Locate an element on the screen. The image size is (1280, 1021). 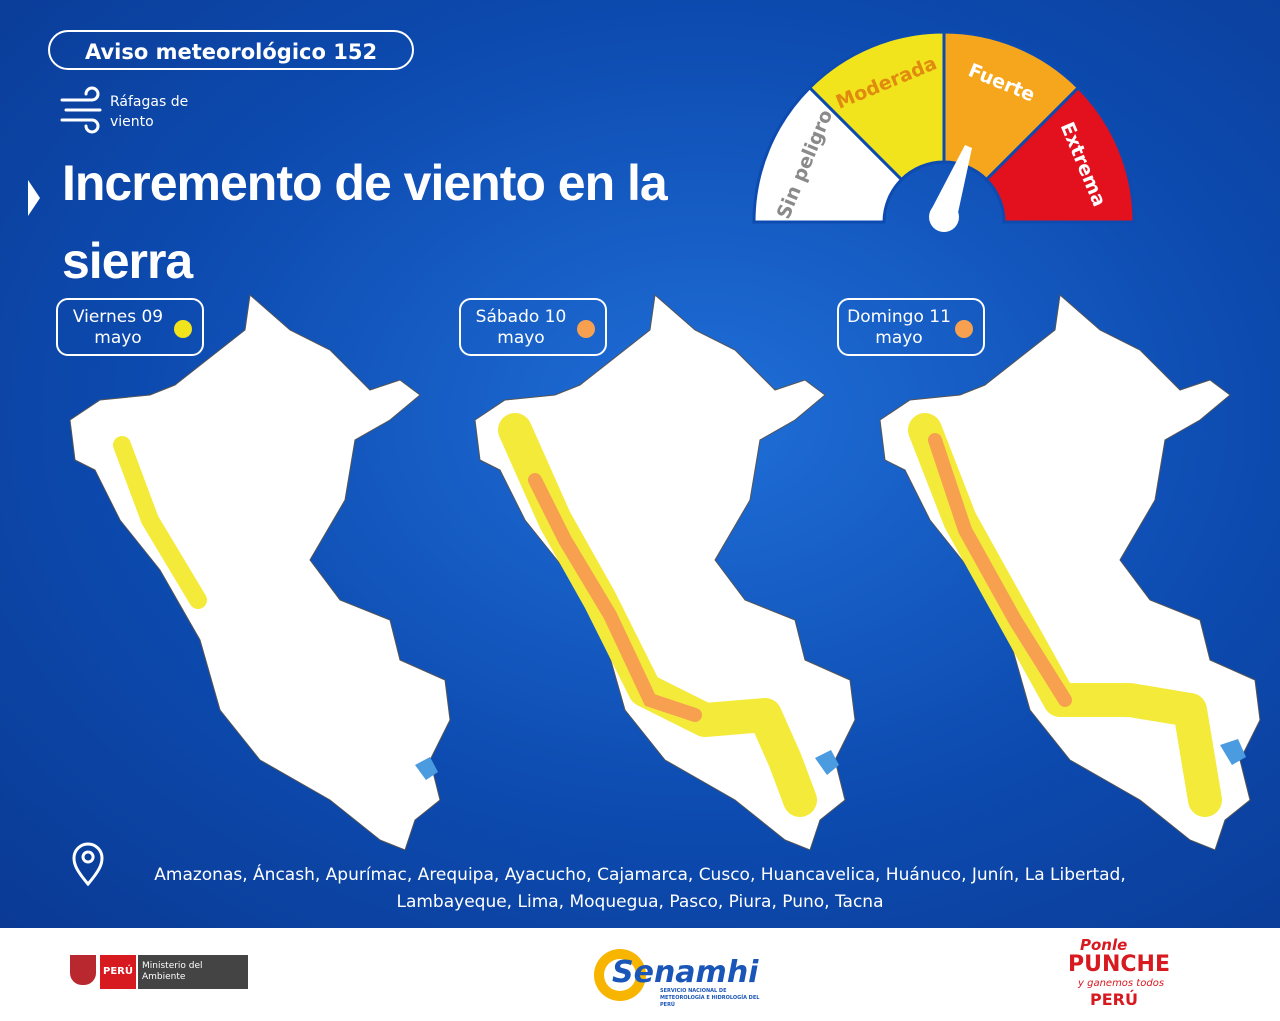
campaign-1: Ponle is located at coordinates (1104, 945).